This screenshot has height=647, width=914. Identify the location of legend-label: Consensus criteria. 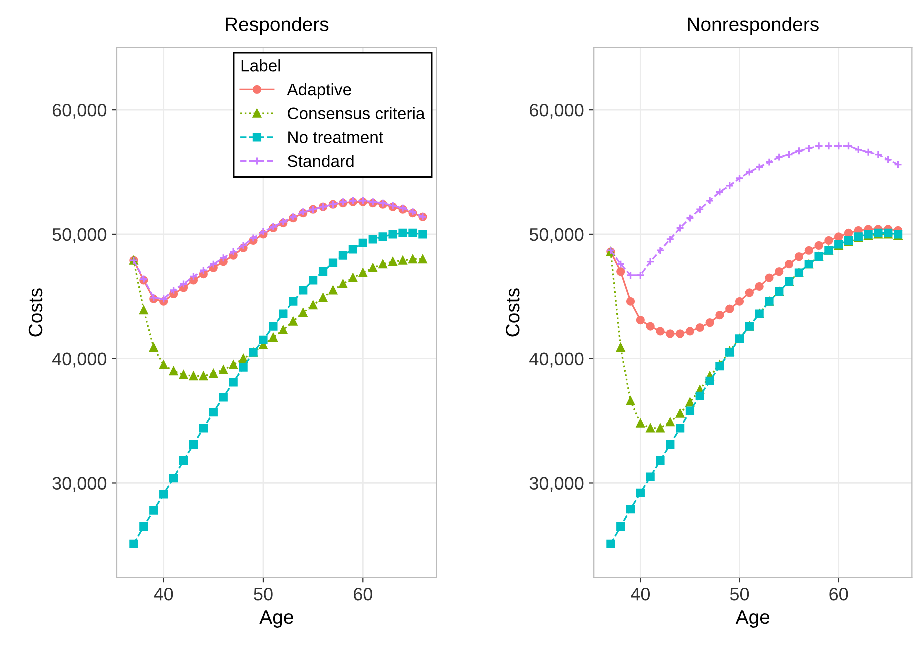
(357, 113).